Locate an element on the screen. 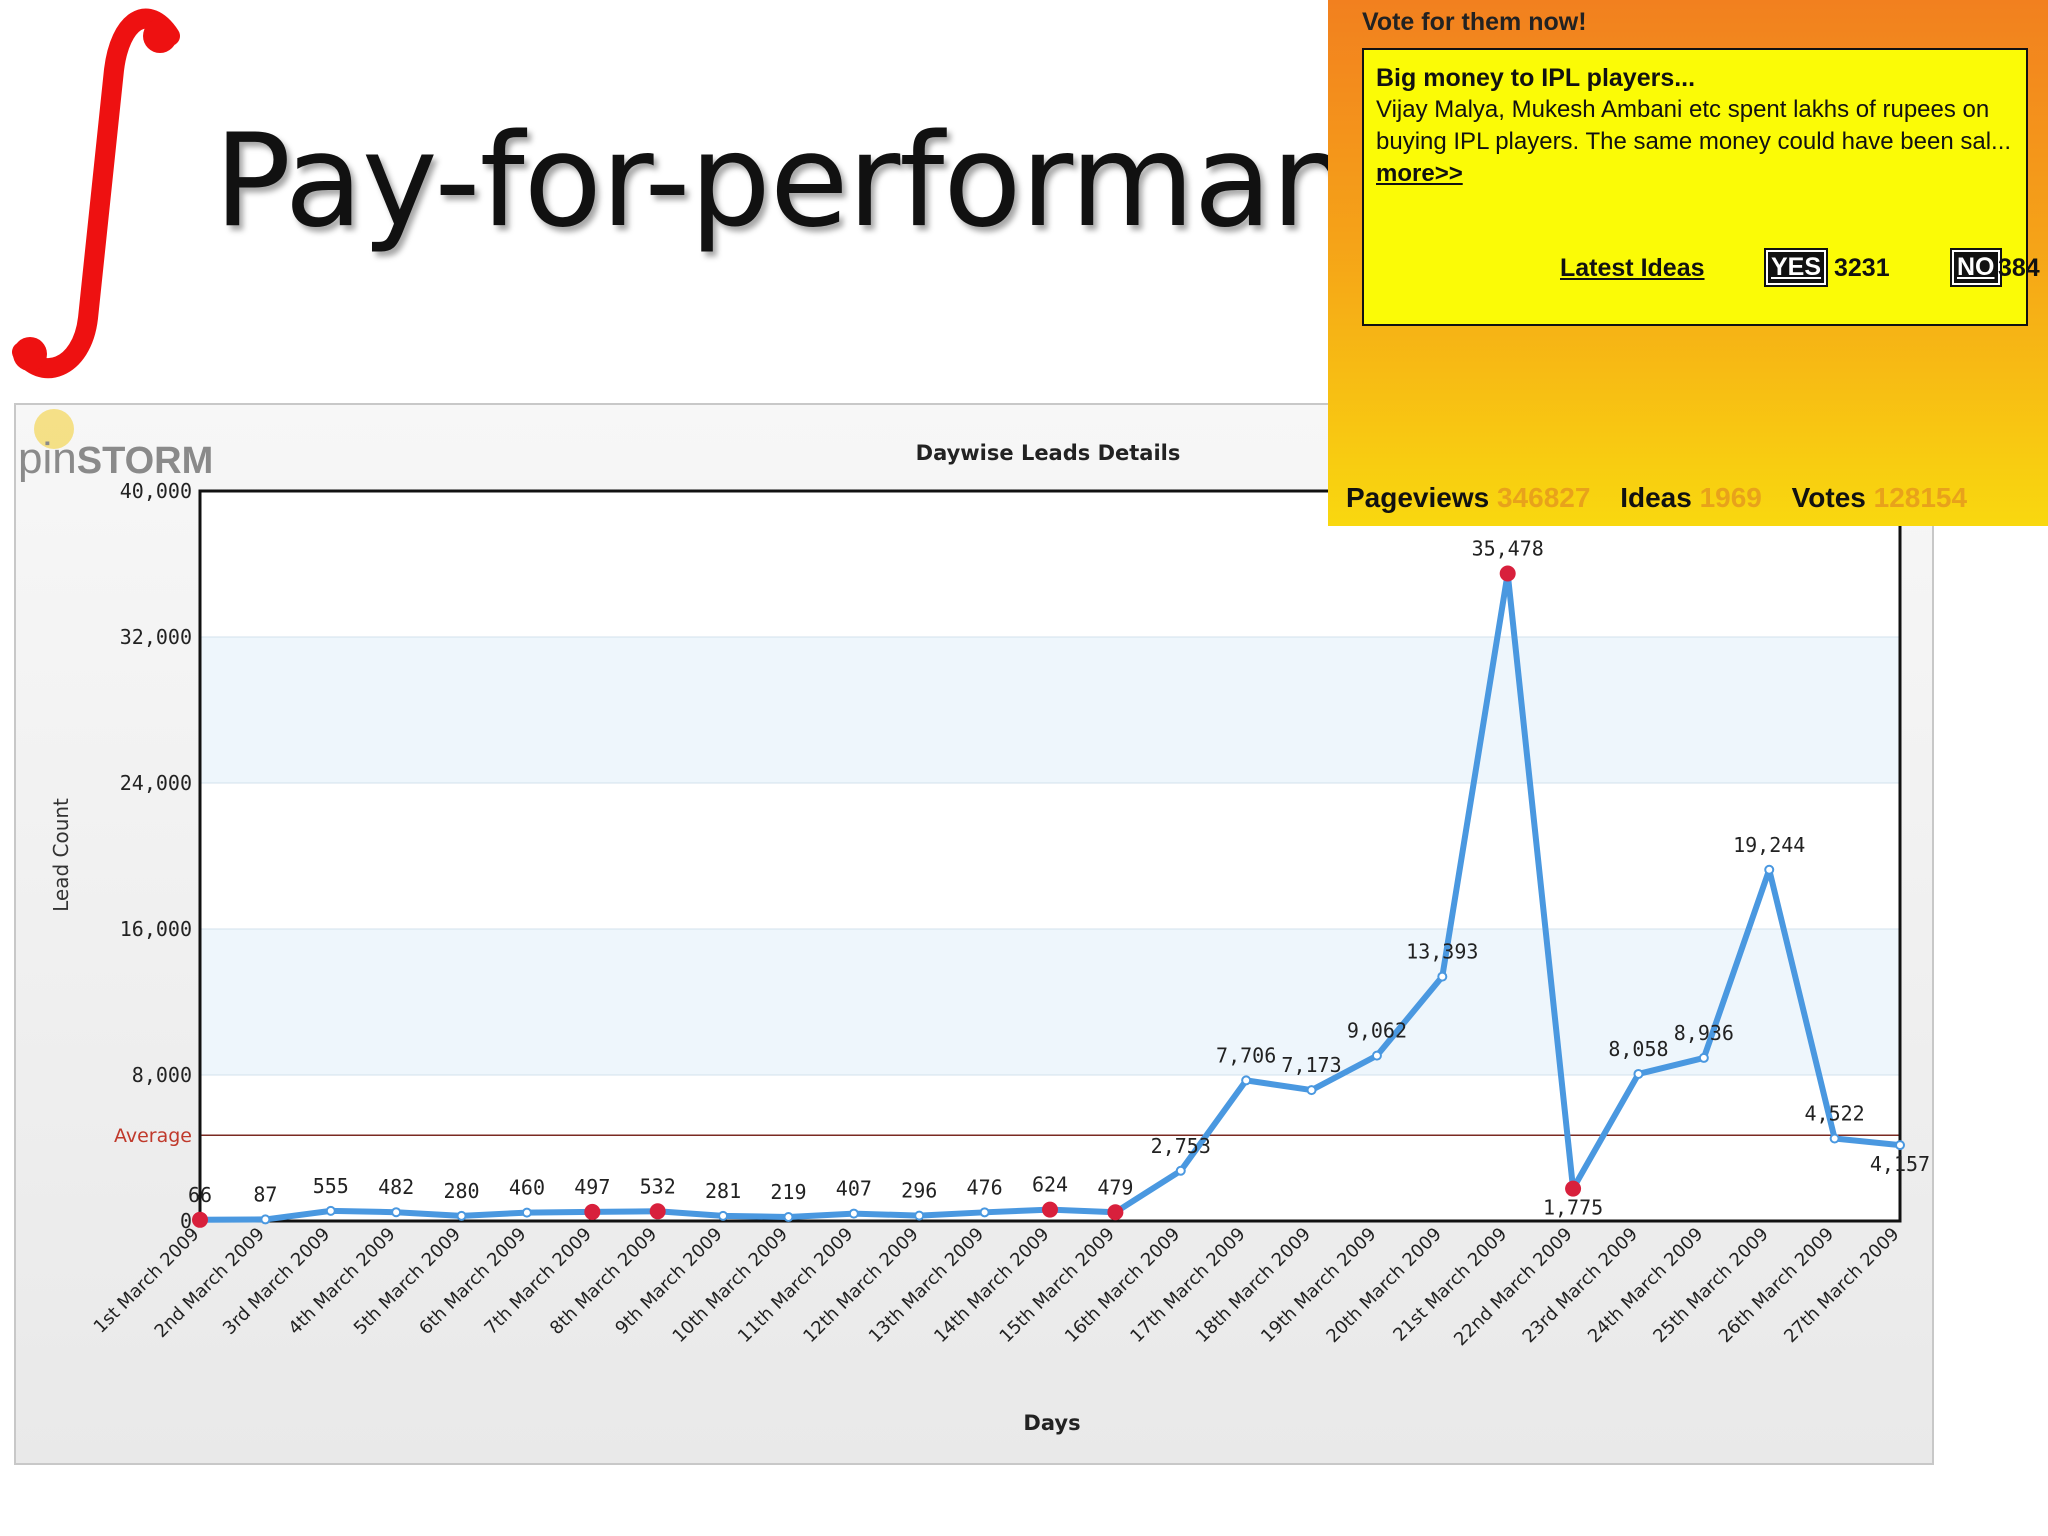 The image size is (2048, 1536). integral-sign-icon is located at coordinates (96, 193).